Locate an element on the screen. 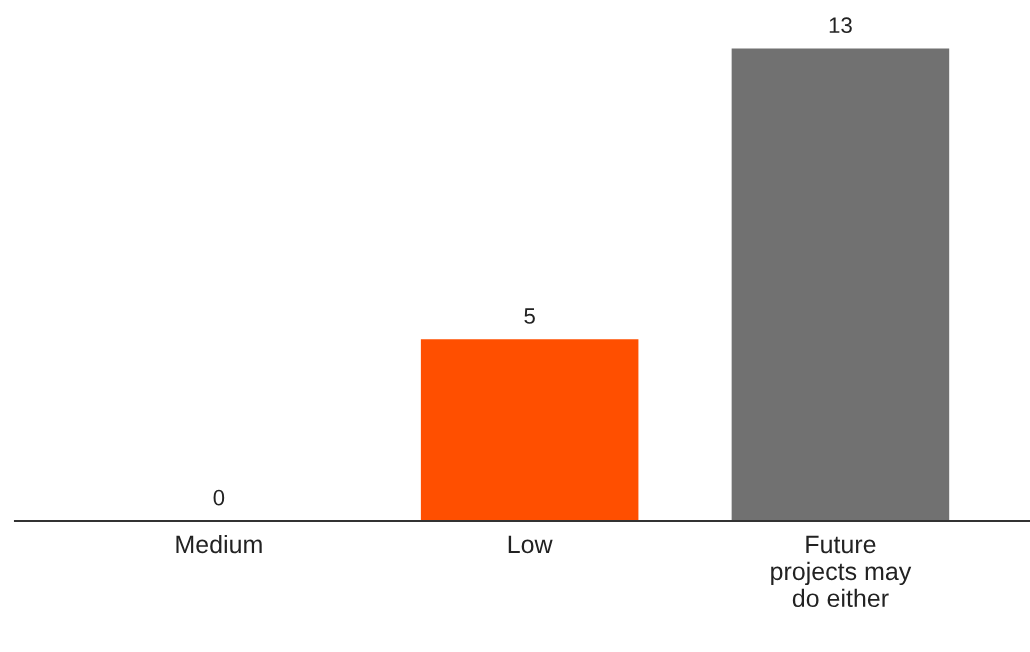 Image resolution: width=1030 pixels, height=652 pixels. data-label: 13 is located at coordinates (840, 25).